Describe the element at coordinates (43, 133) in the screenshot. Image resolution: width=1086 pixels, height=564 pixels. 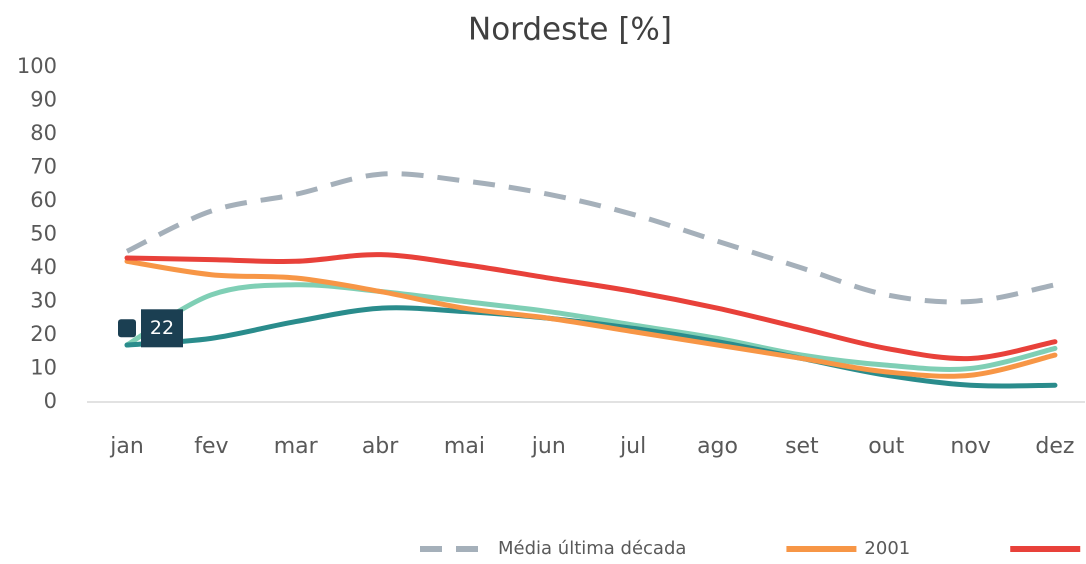
I see `y-tick-label: 80` at that location.